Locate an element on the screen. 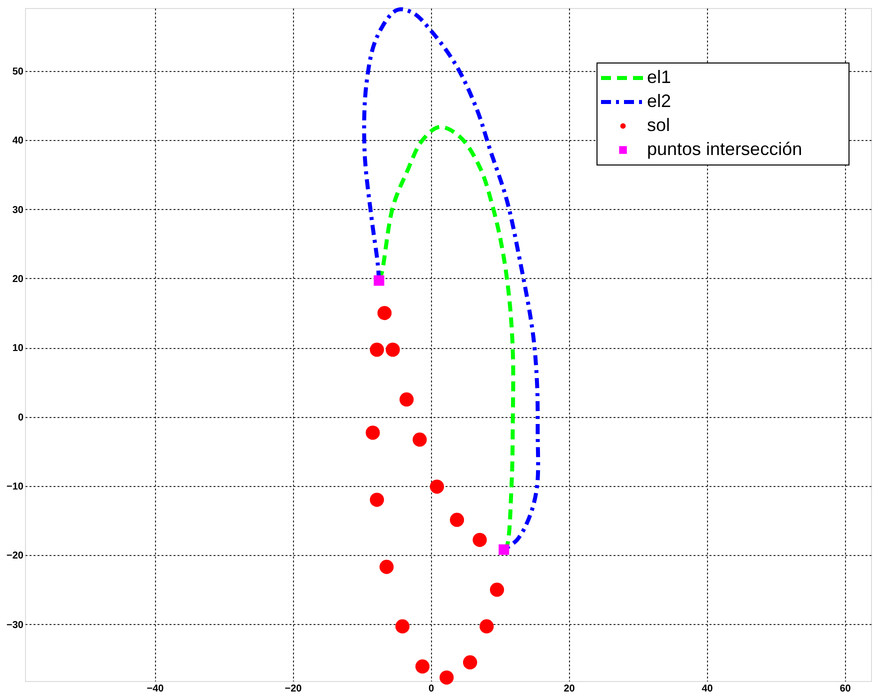  x-tick-label: −20 is located at coordinates (293, 689).